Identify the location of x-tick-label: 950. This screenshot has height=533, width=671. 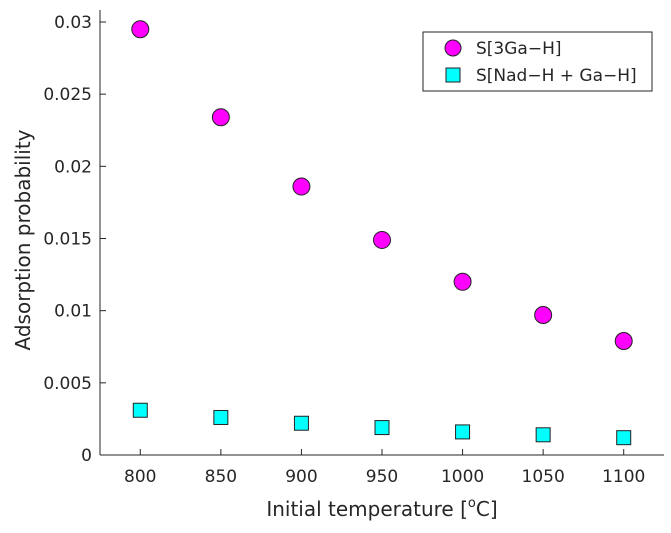
(382, 477).